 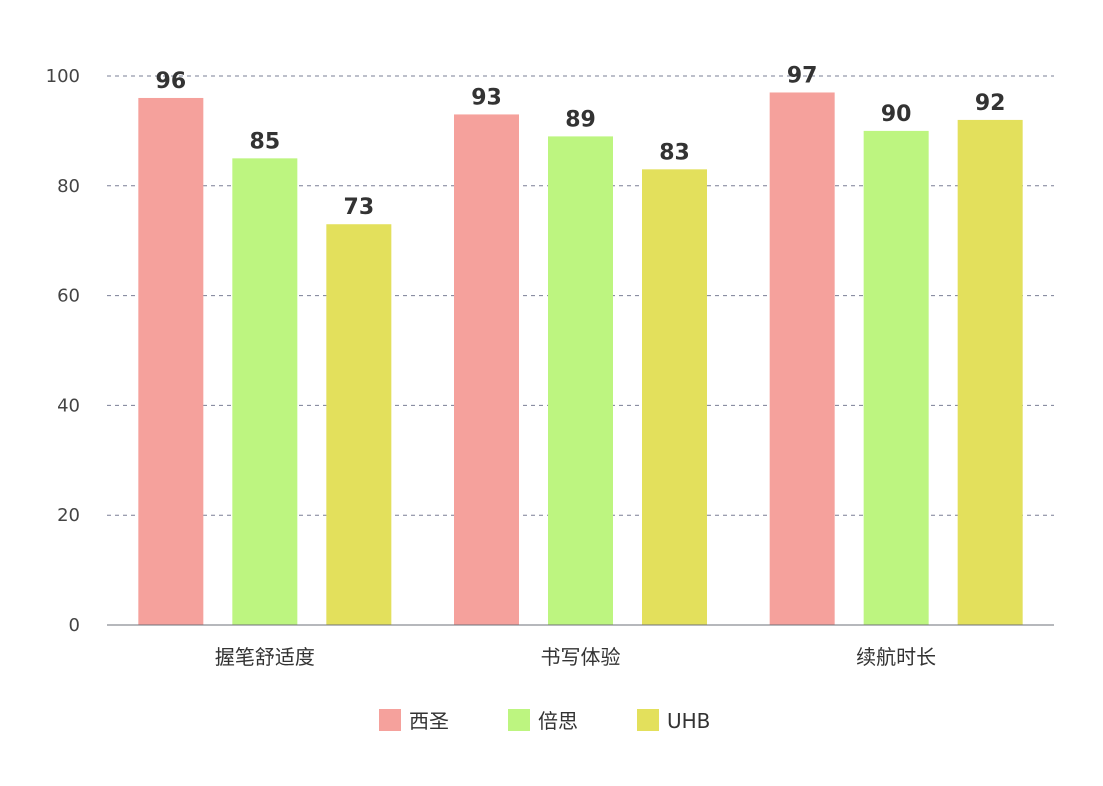 I want to click on data-label: 96, so click(x=171, y=81).